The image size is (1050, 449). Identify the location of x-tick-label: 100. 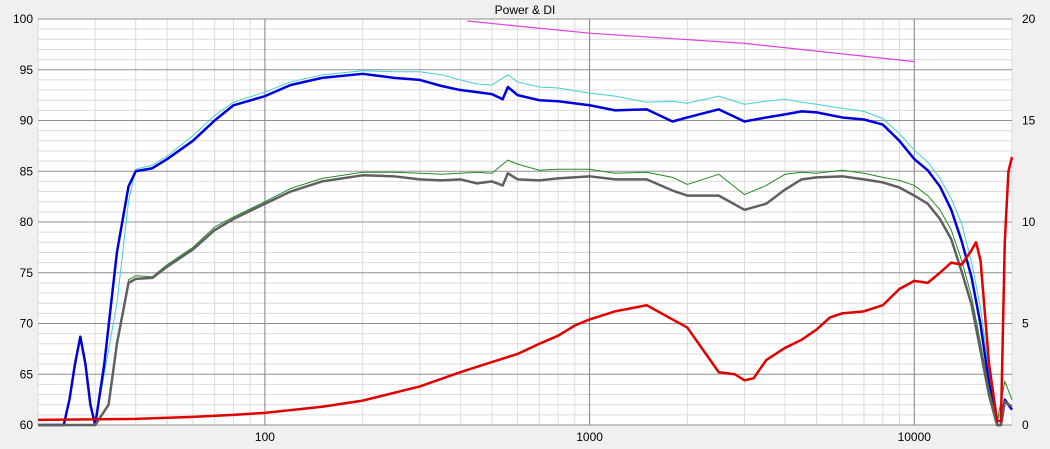
(265, 437).